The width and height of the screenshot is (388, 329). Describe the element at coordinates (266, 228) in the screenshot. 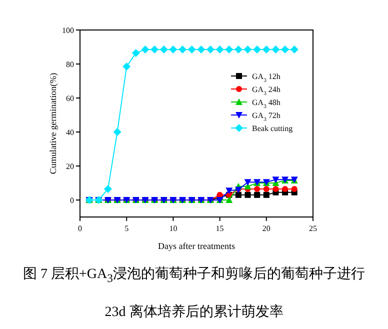

I see `x-tick-label: 20` at that location.